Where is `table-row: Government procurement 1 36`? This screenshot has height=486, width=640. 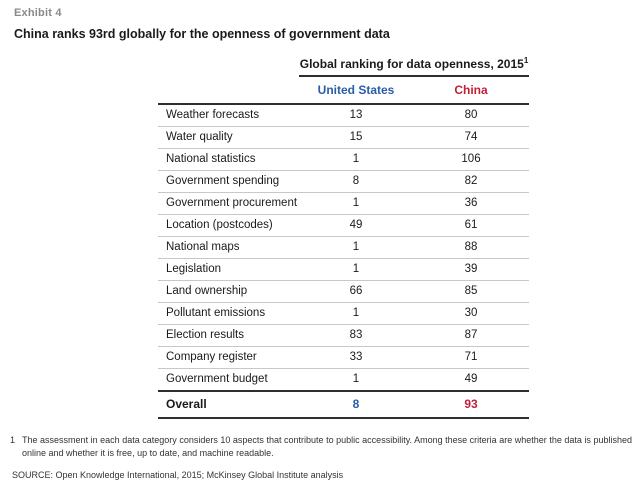 table-row: Government procurement 1 36 is located at coordinates (344, 203).